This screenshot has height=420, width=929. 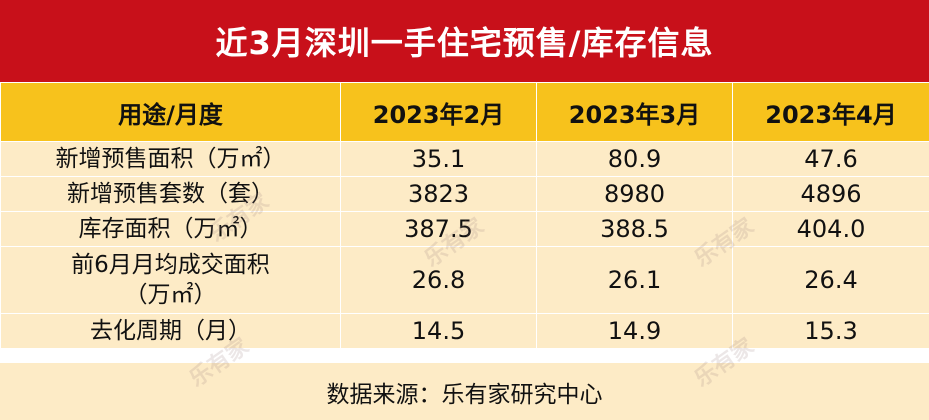 I want to click on table-cell: 26.1, so click(x=635, y=280).